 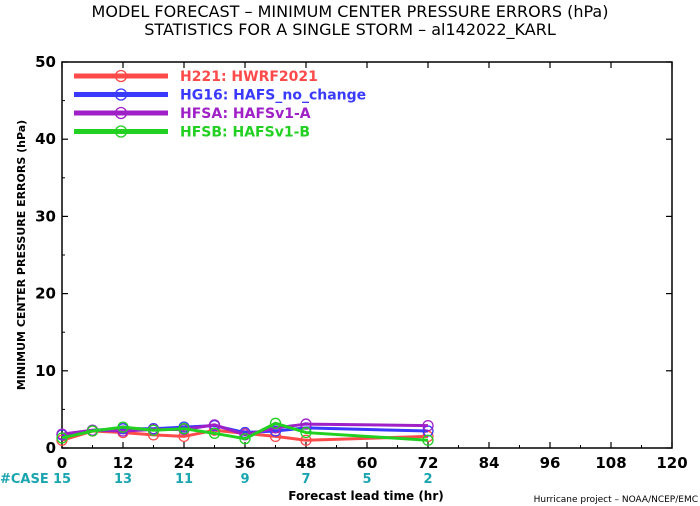 I want to click on x-tick-label: 36, so click(x=245, y=463).